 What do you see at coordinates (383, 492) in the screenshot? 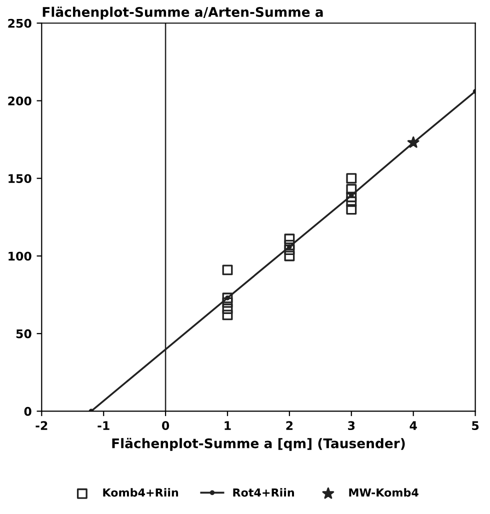
I see `legend-label: MW-Komb4` at bounding box center [383, 492].